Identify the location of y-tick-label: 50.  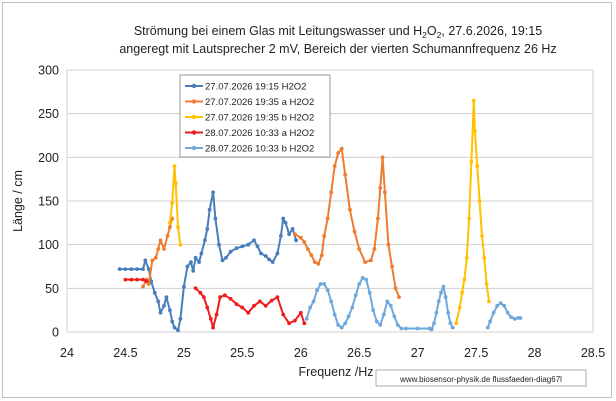
(52, 289).